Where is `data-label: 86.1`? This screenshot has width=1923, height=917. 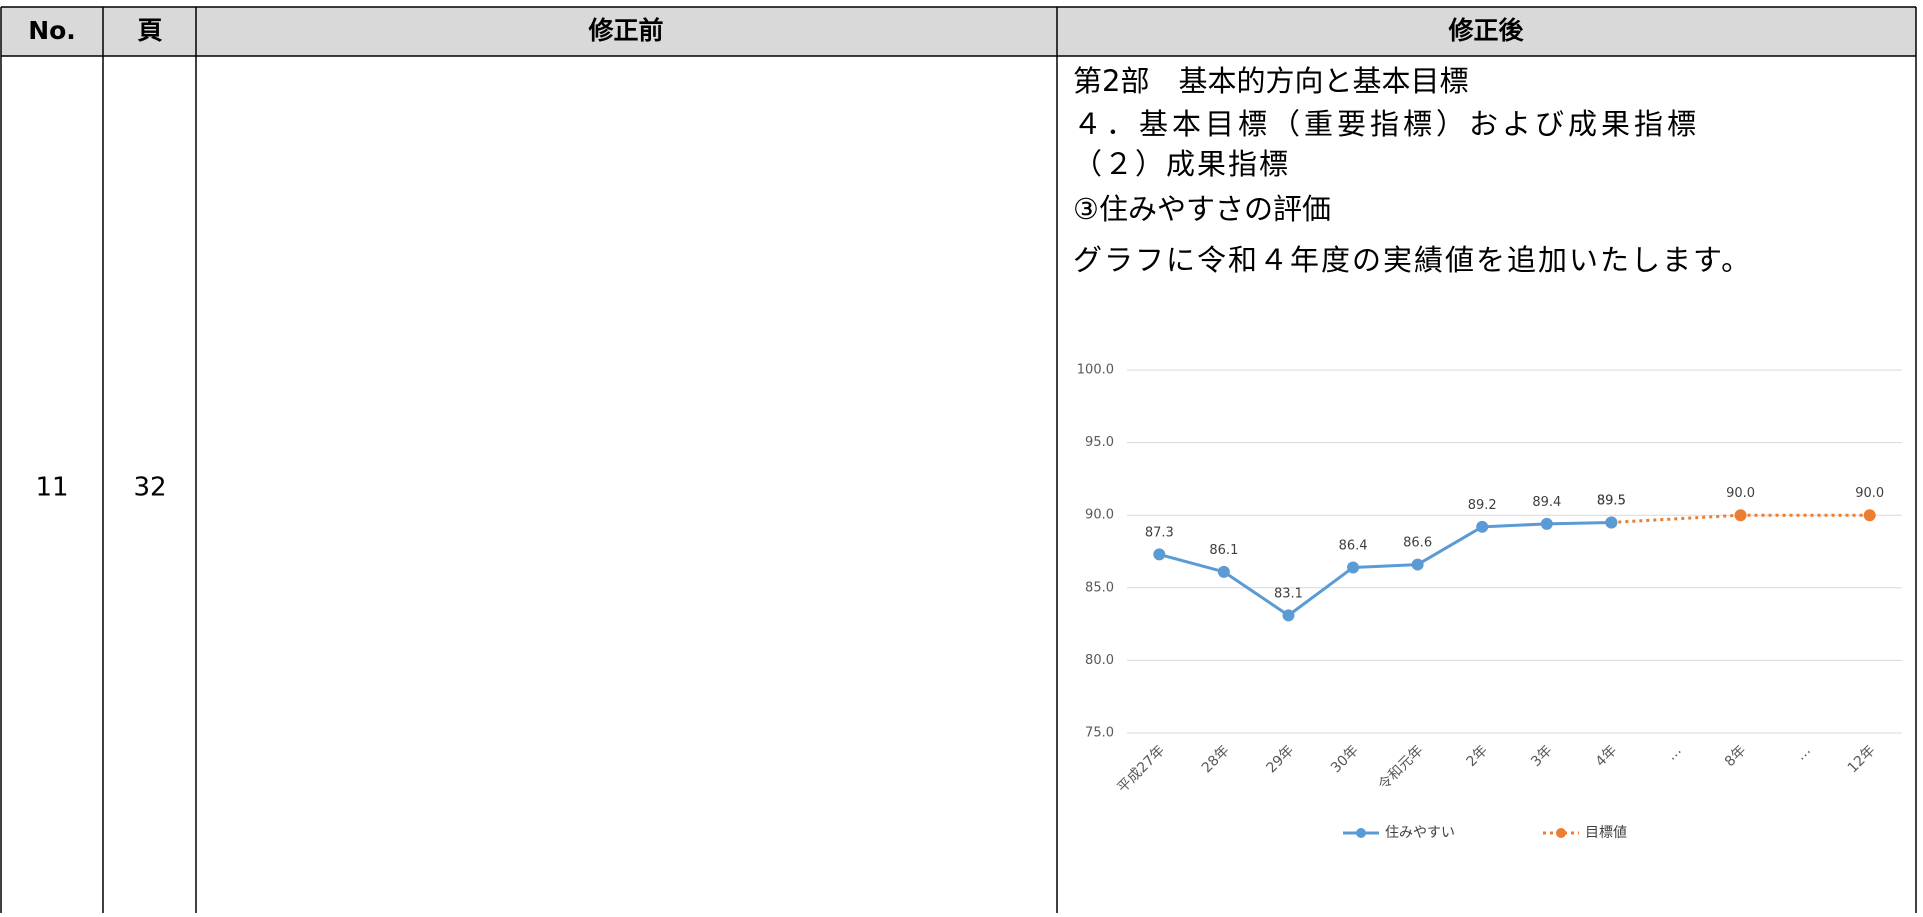
data-label: 86.1 is located at coordinates (1223, 550).